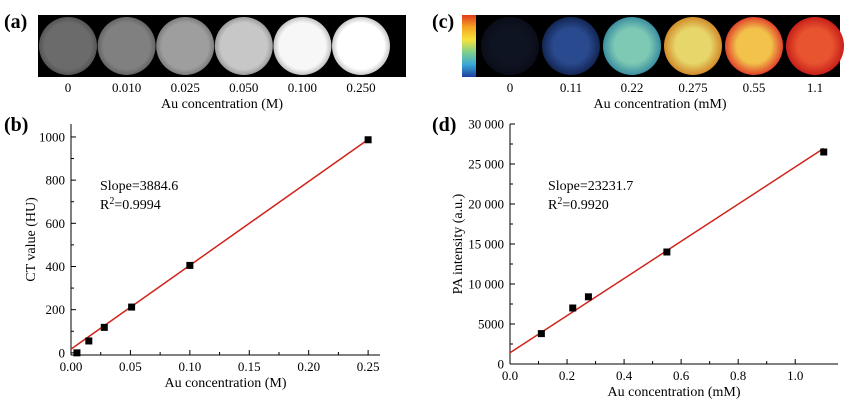 The height and width of the screenshot is (405, 854). I want to click on x-tick-label: 0.05, so click(130, 366).